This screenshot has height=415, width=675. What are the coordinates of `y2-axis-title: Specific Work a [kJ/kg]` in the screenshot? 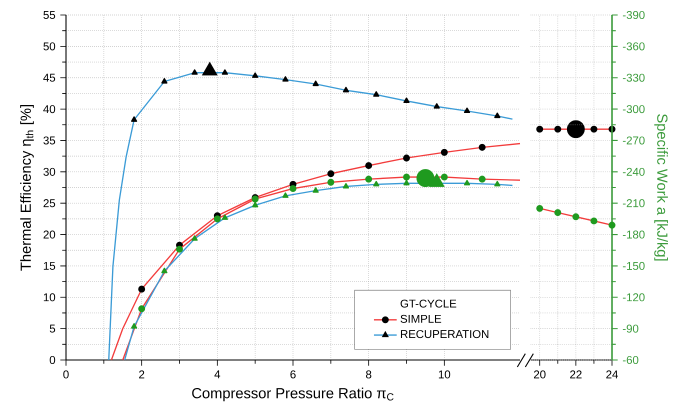 It's located at (661, 187).